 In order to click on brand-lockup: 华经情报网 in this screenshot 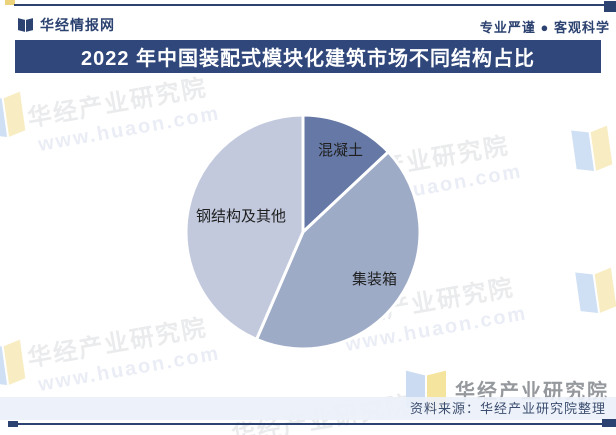, I will do `click(66, 25)`.